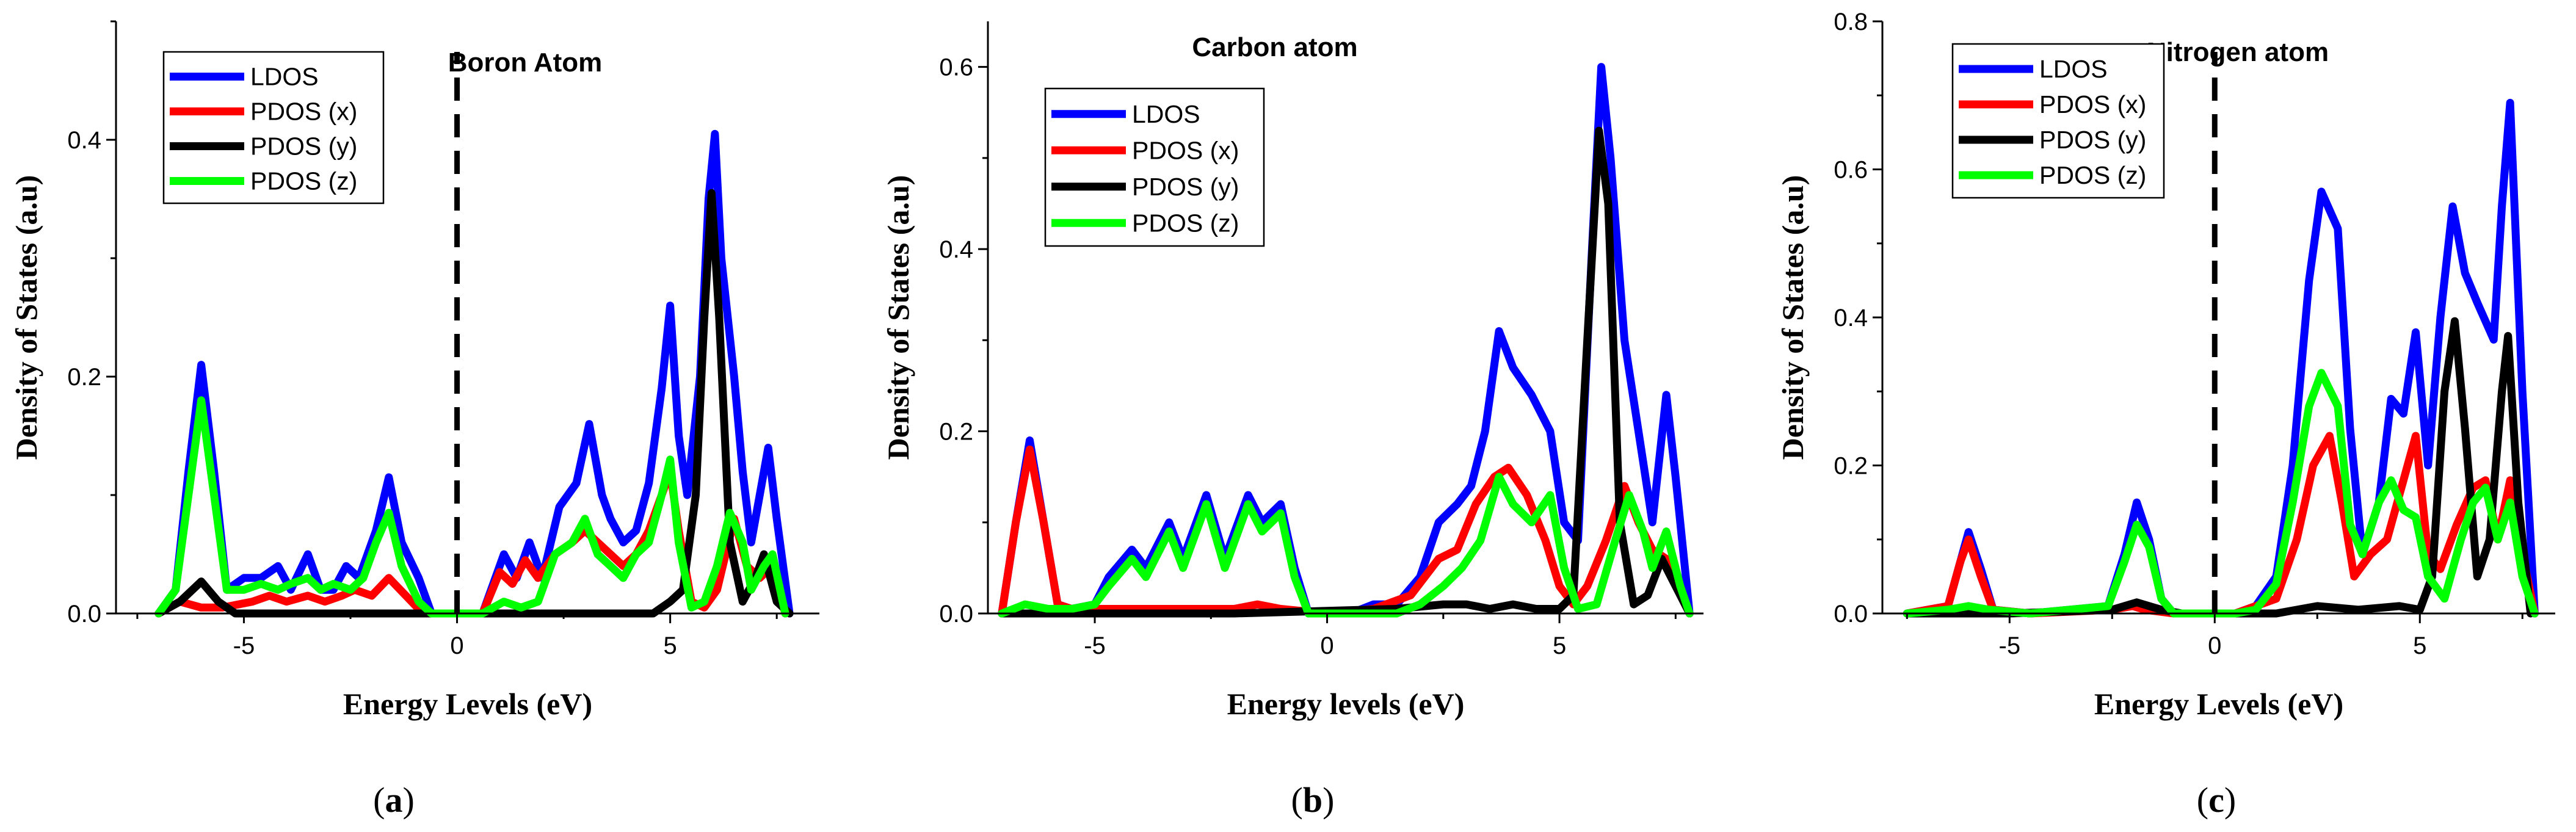 This screenshot has height=832, width=2576. What do you see at coordinates (303, 181) in the screenshot?
I see `panel-a-legend-label: PDOS (z)` at bounding box center [303, 181].